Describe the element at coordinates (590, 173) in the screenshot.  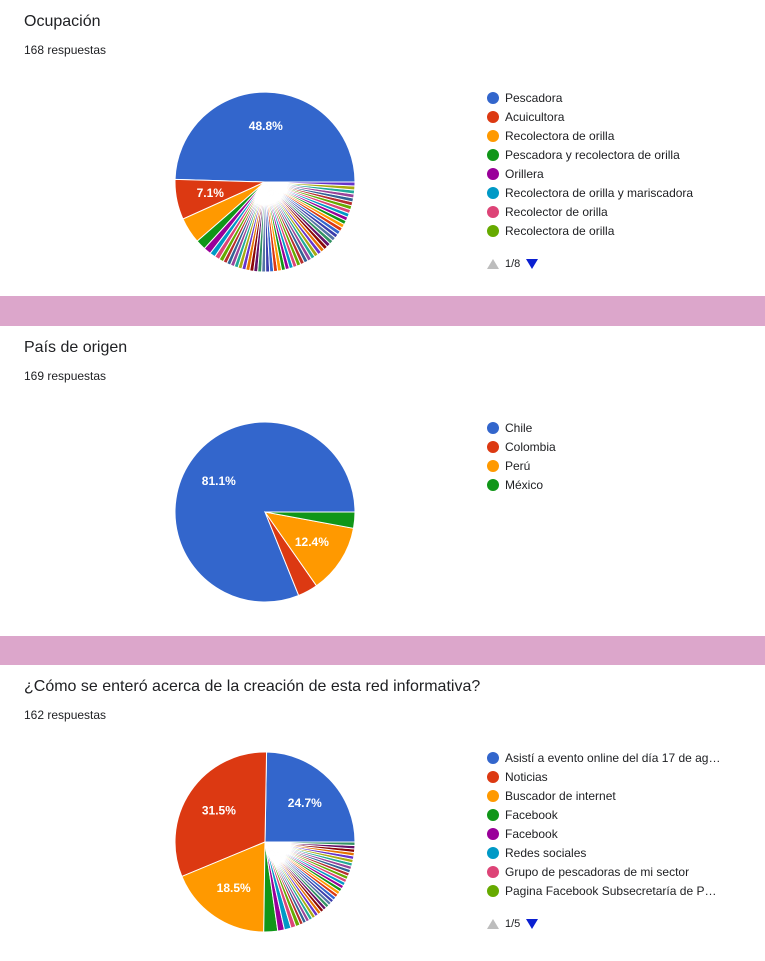
I see `legend-item: Orillera` at that location.